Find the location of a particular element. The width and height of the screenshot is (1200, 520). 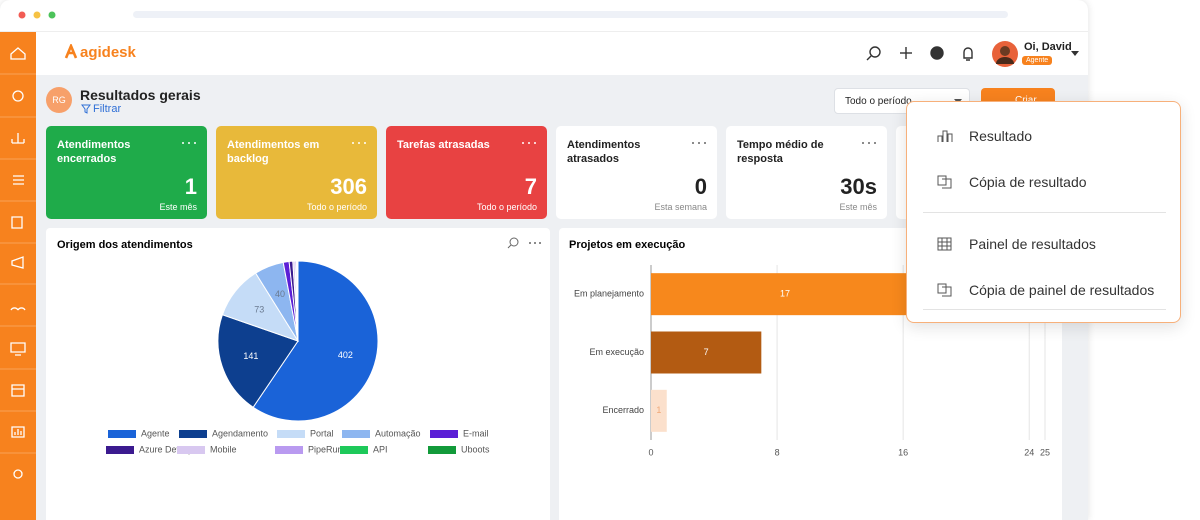

address-bar is located at coordinates (570, 14).